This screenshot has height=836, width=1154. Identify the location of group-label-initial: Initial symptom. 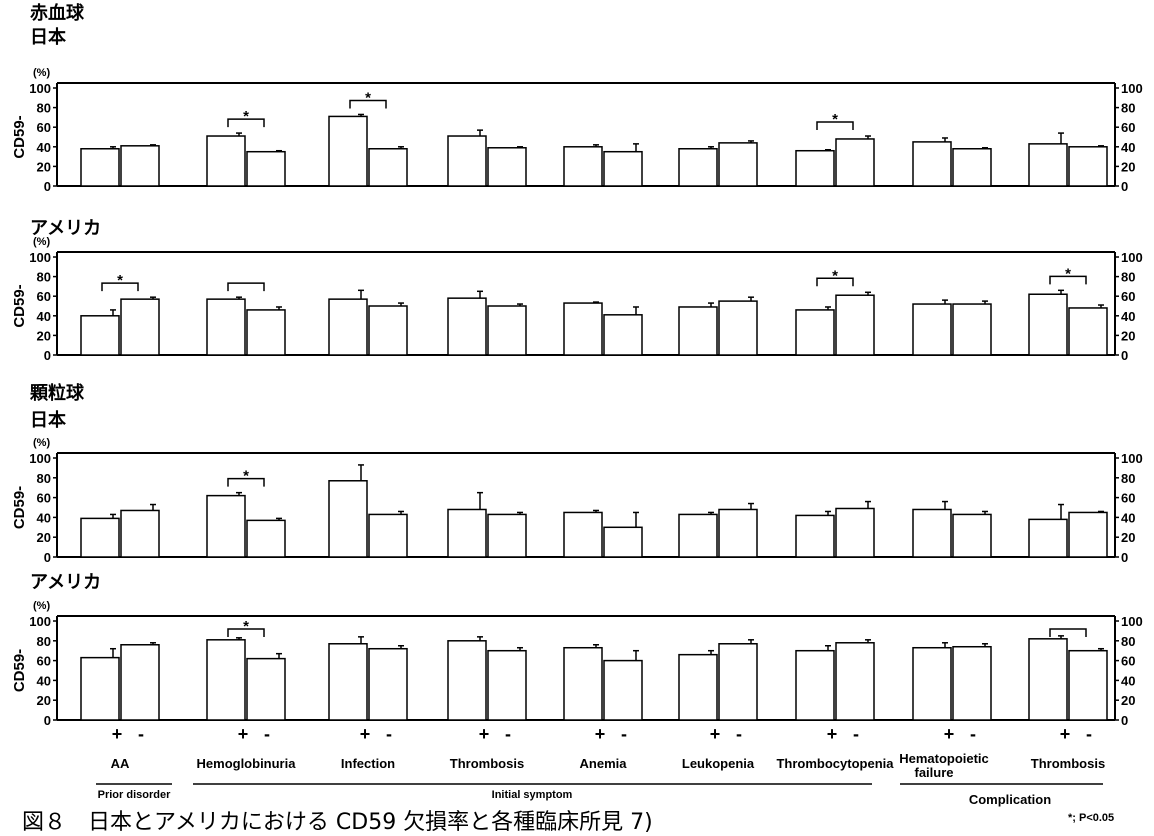
(532, 795).